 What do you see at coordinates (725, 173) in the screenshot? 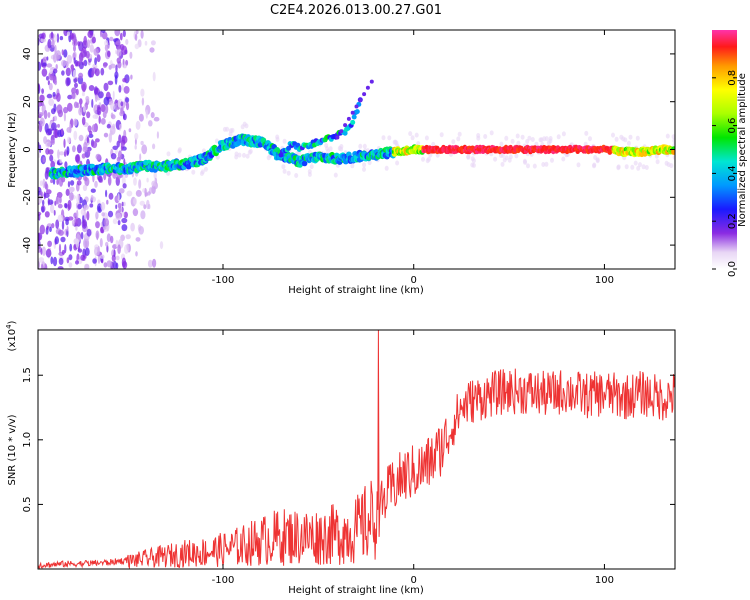
I see `colorbar-ticks: 0.0 0.2 0.4 0.6 0.8` at bounding box center [725, 173].